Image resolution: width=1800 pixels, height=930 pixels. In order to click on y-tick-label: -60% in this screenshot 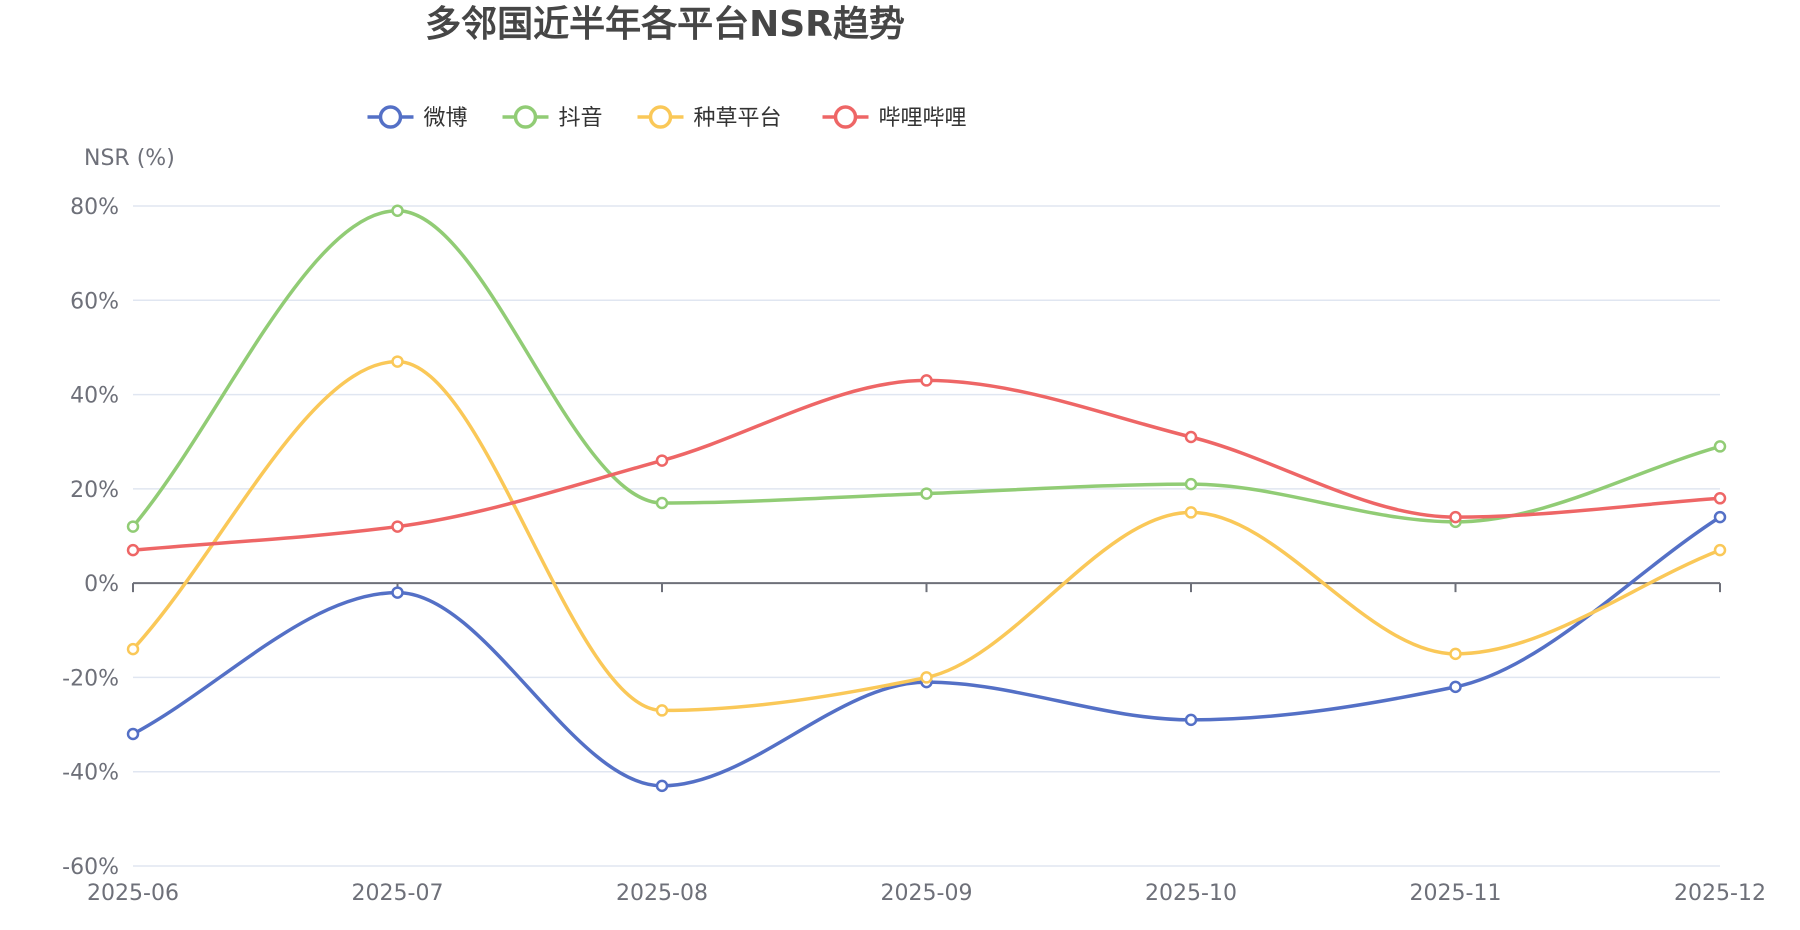, I will do `click(90, 867)`.